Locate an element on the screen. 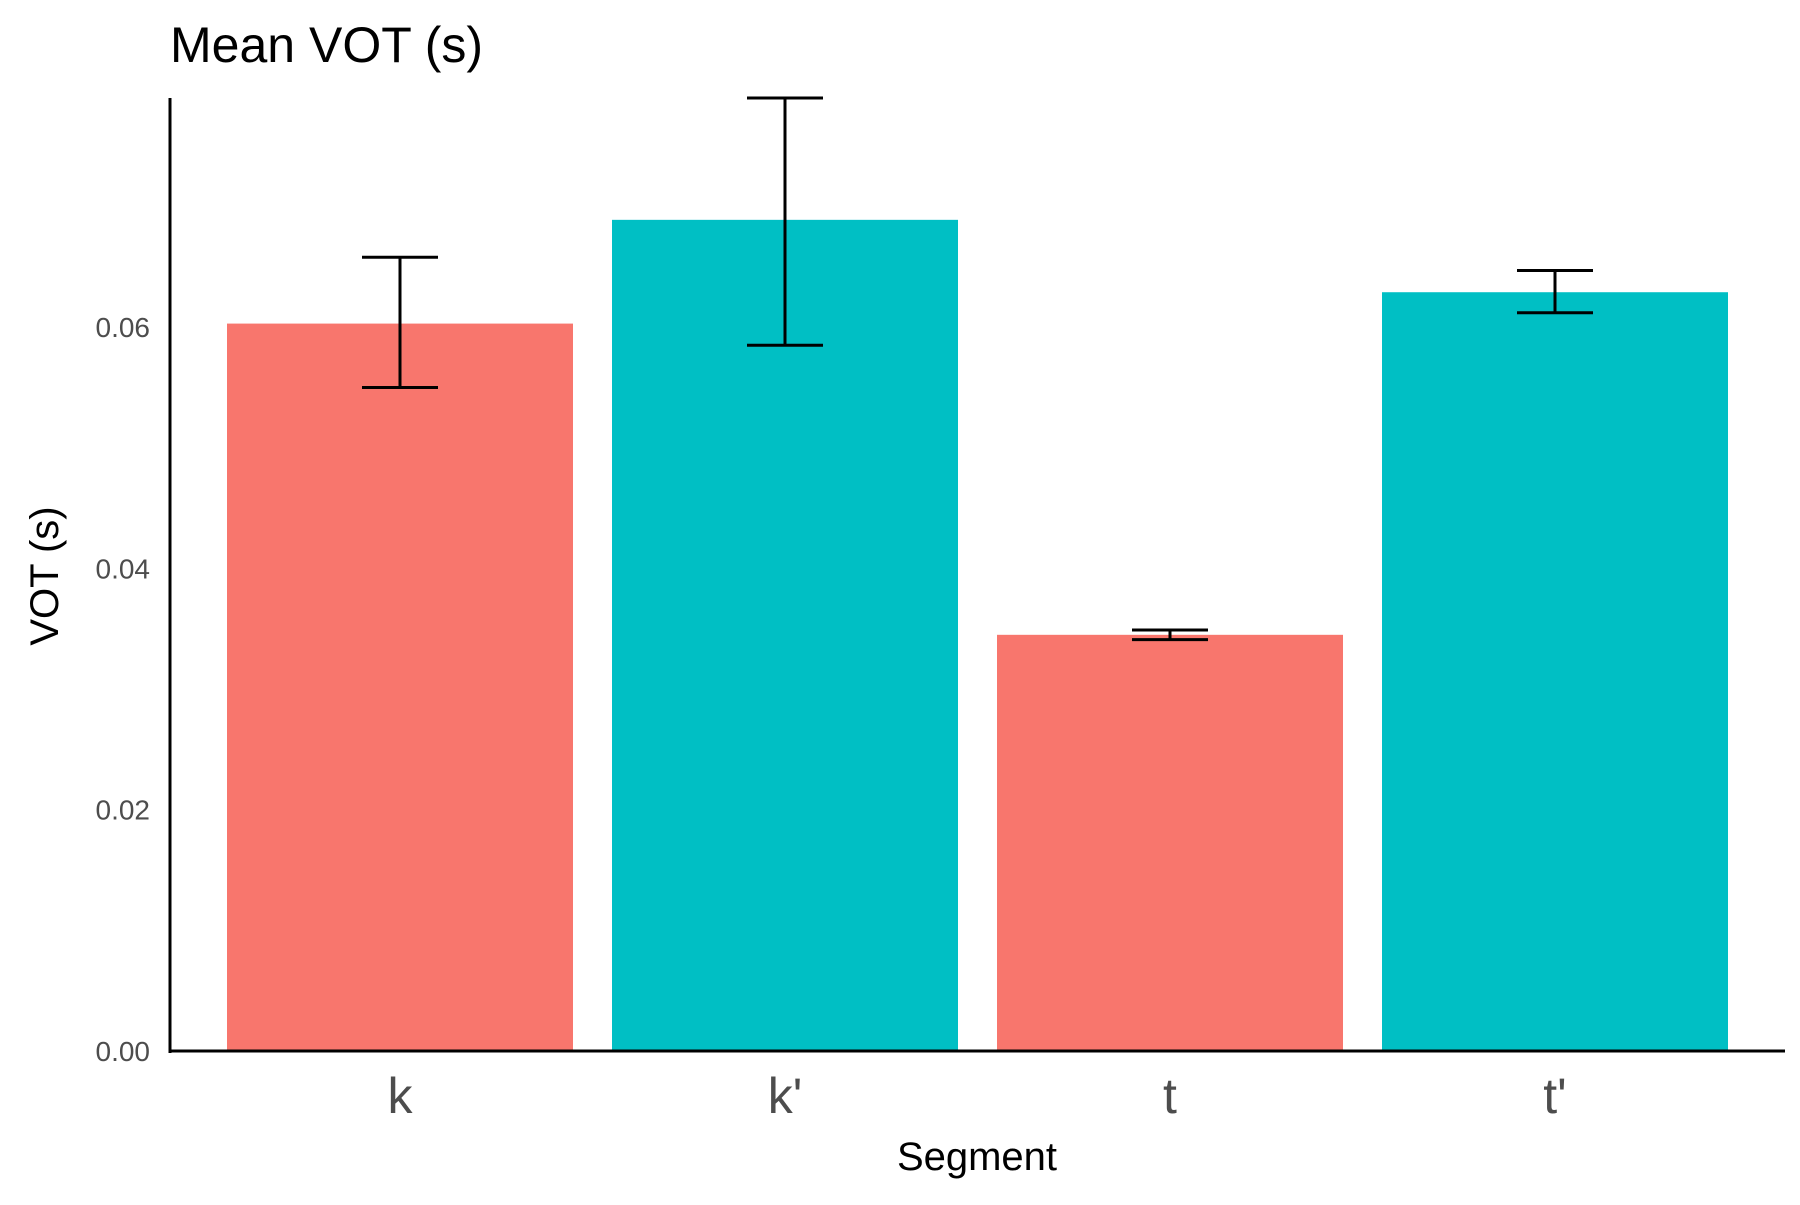  chart-title: Mean VOT (s) is located at coordinates (326, 45).